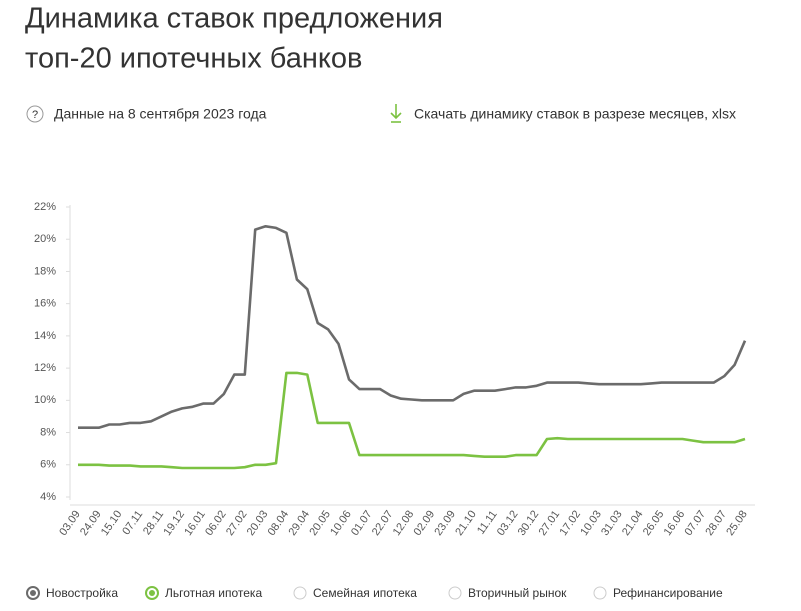  I want to click on x-tick-label: 06.02, so click(216, 523).